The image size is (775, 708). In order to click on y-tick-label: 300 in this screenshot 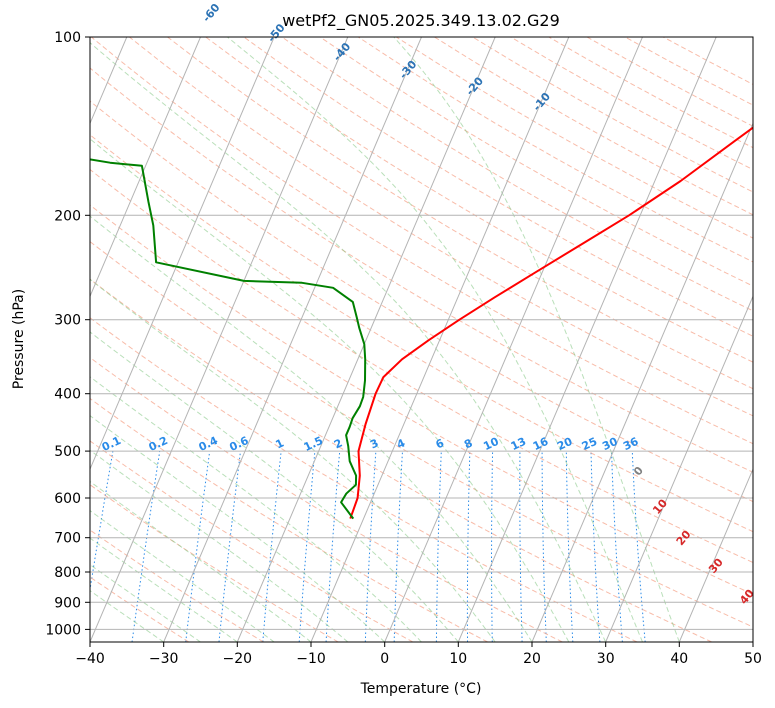, I will do `click(67, 321)`.